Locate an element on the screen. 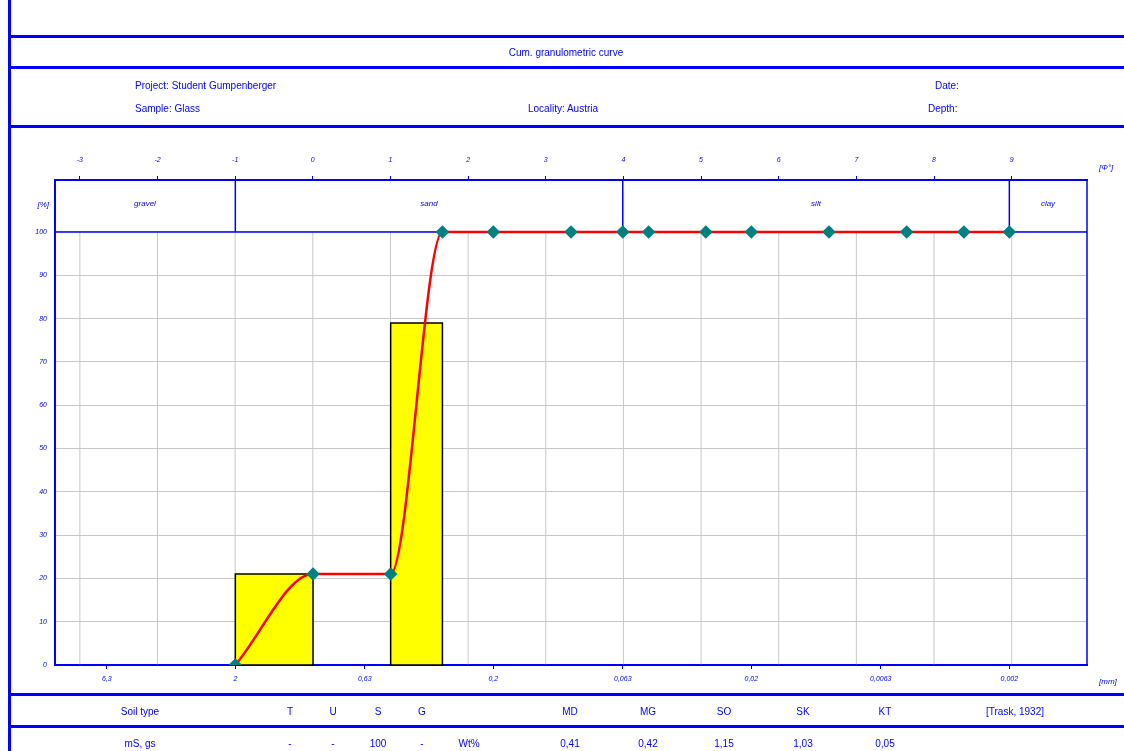 This screenshot has height=751, width=1124. text: MG is located at coordinates (648, 711).